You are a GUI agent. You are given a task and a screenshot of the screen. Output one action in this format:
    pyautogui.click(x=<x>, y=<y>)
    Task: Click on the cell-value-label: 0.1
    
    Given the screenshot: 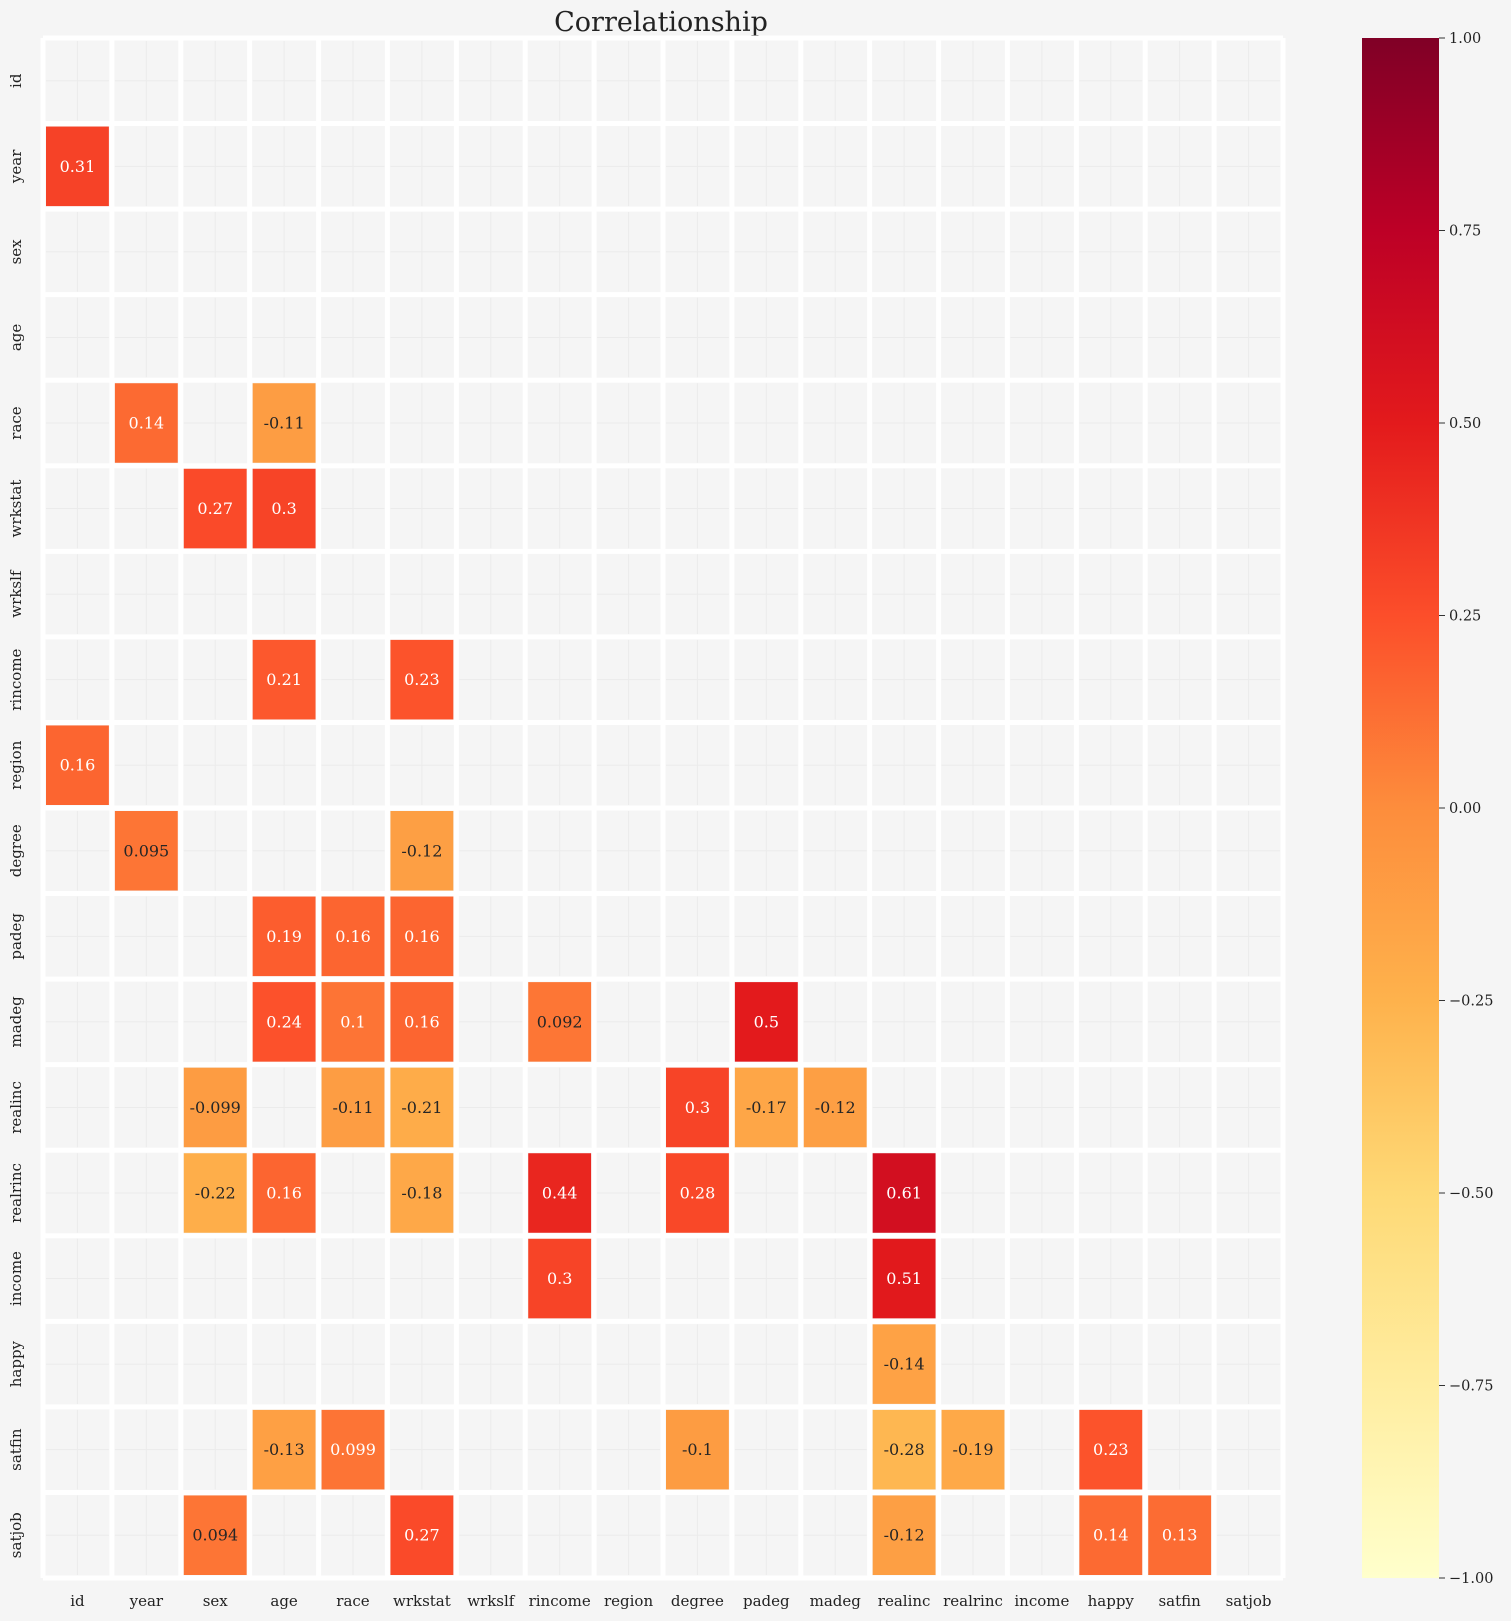 What is the action you would take?
    pyautogui.click(x=352, y=1021)
    